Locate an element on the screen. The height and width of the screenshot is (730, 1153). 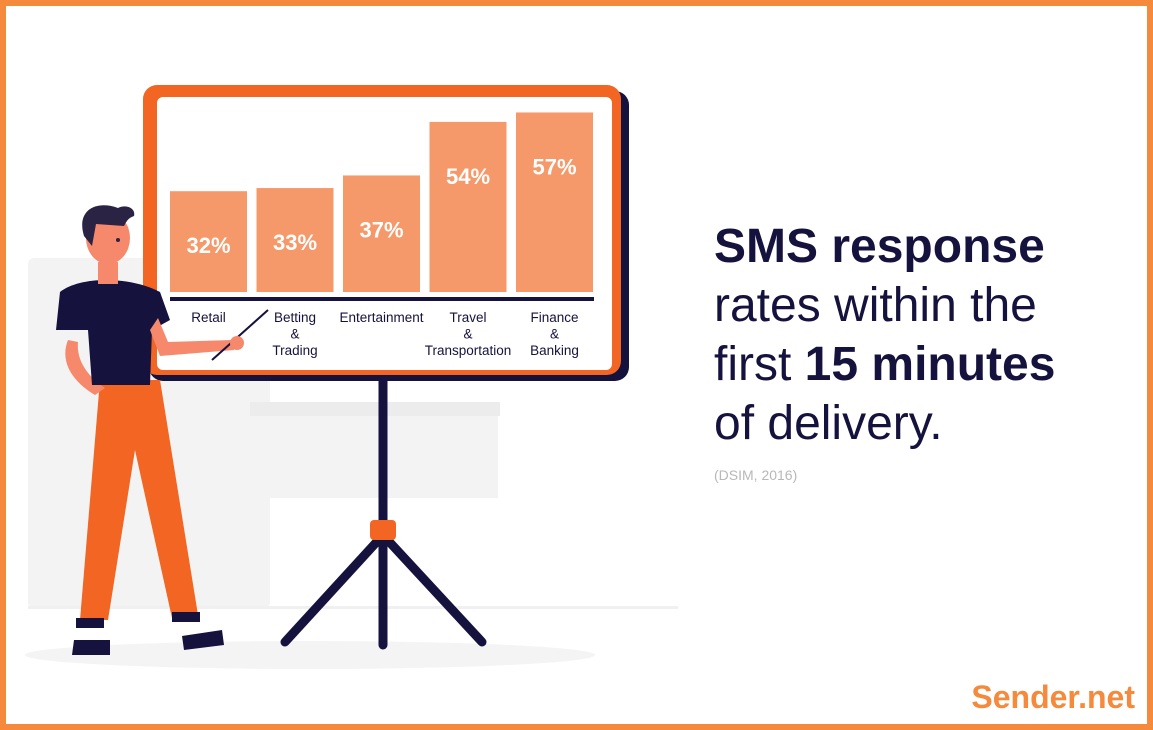
value-label: 33% is located at coordinates (295, 242).